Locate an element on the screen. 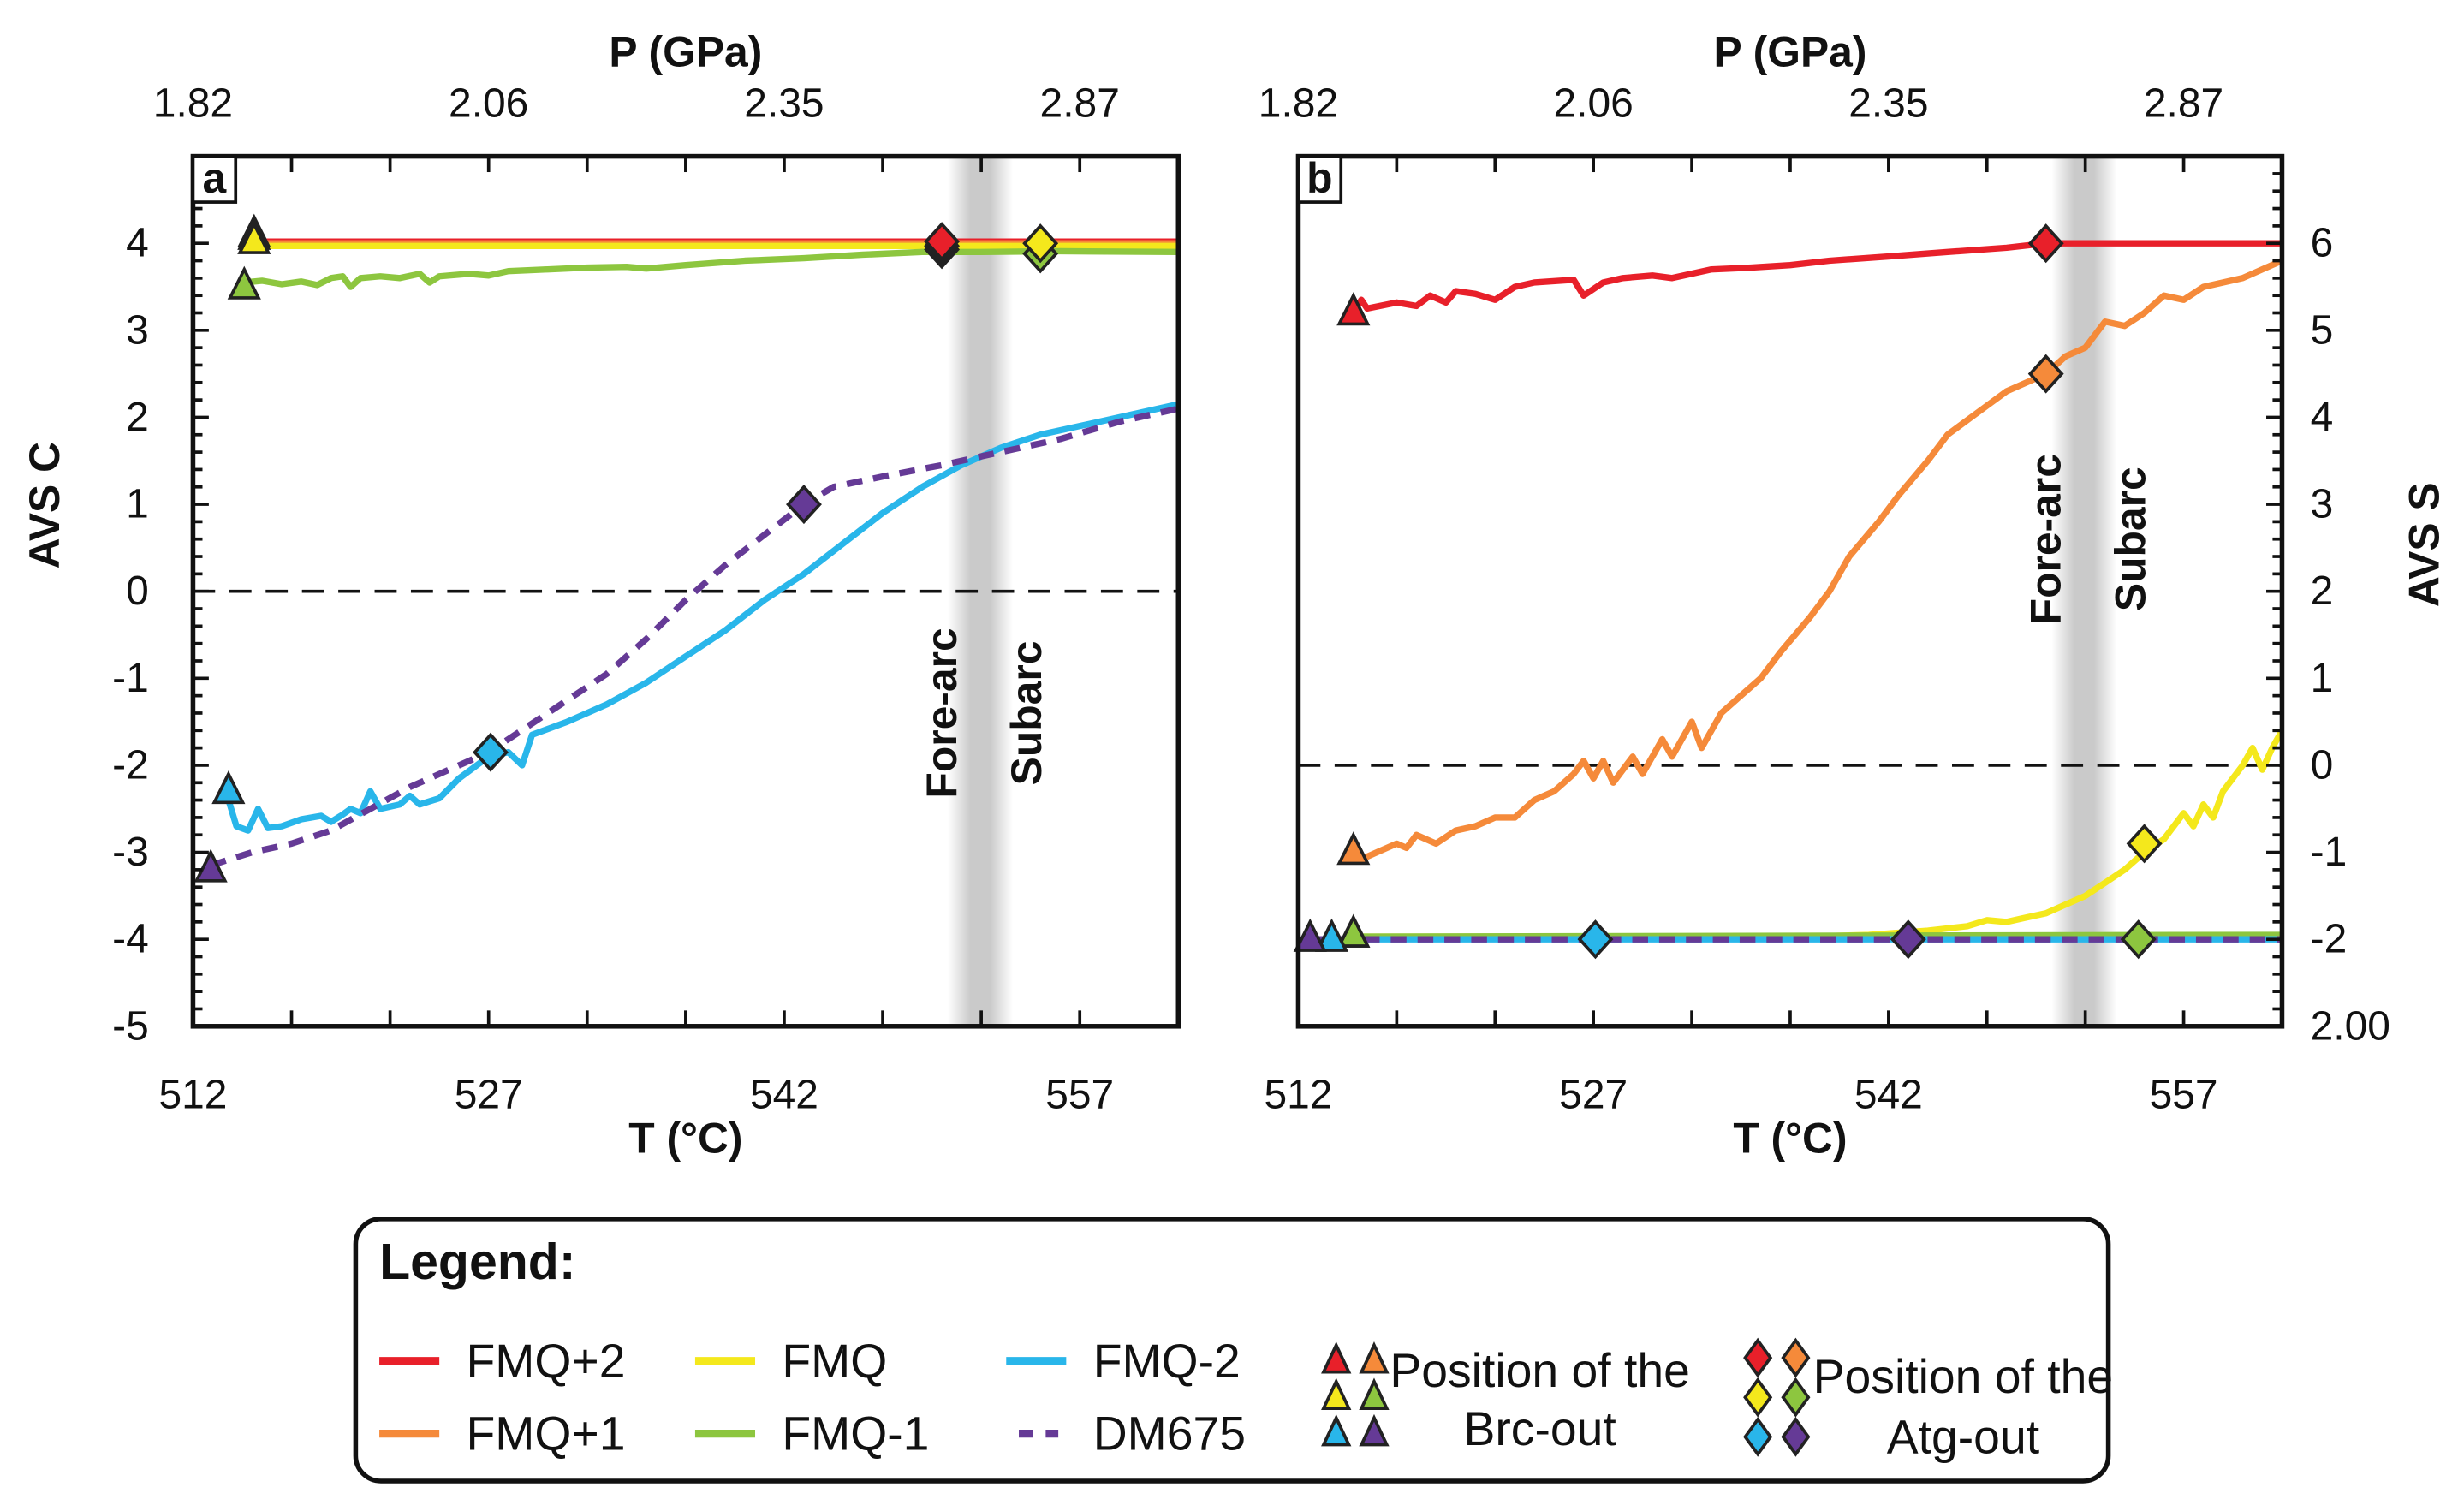 The height and width of the screenshot is (1511, 2464). y-tick-label: 6 is located at coordinates (2323, 243).